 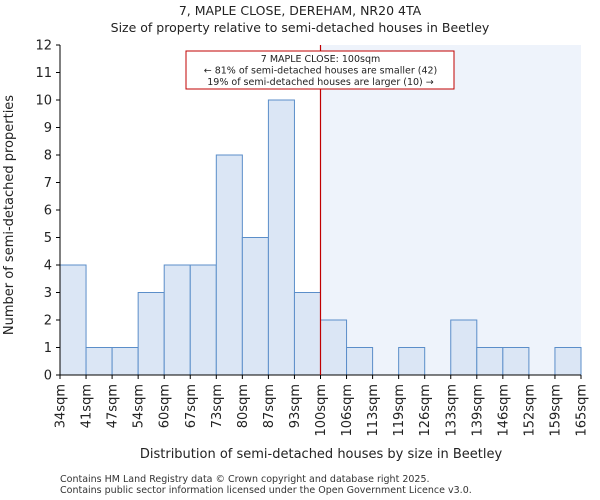 I want to click on x-tick-label: 47sqm, so click(x=113, y=406).